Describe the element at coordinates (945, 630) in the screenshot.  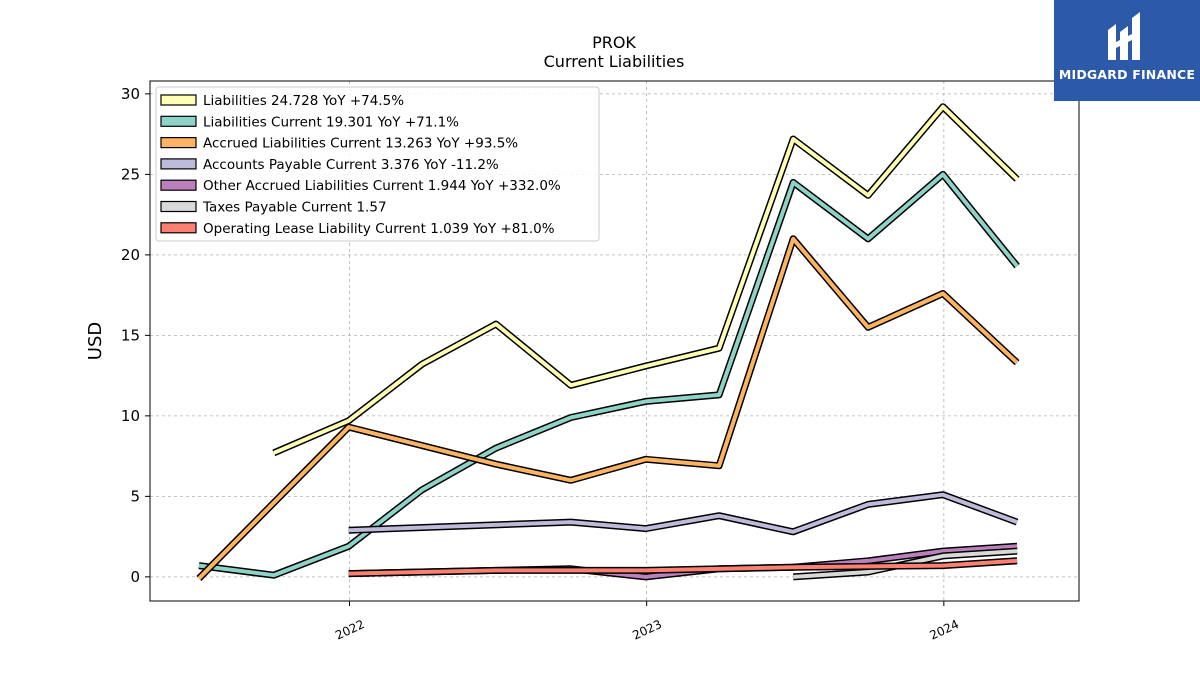
I see `x-tick-label: 2024` at that location.